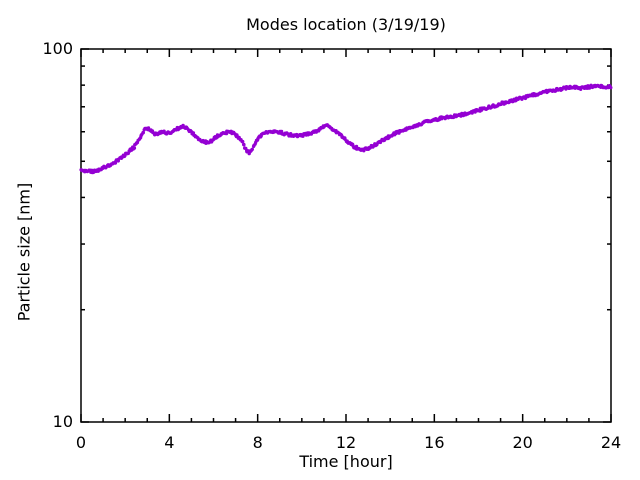  I want to click on chart-title: Modes location (3/19/19), so click(346, 24).